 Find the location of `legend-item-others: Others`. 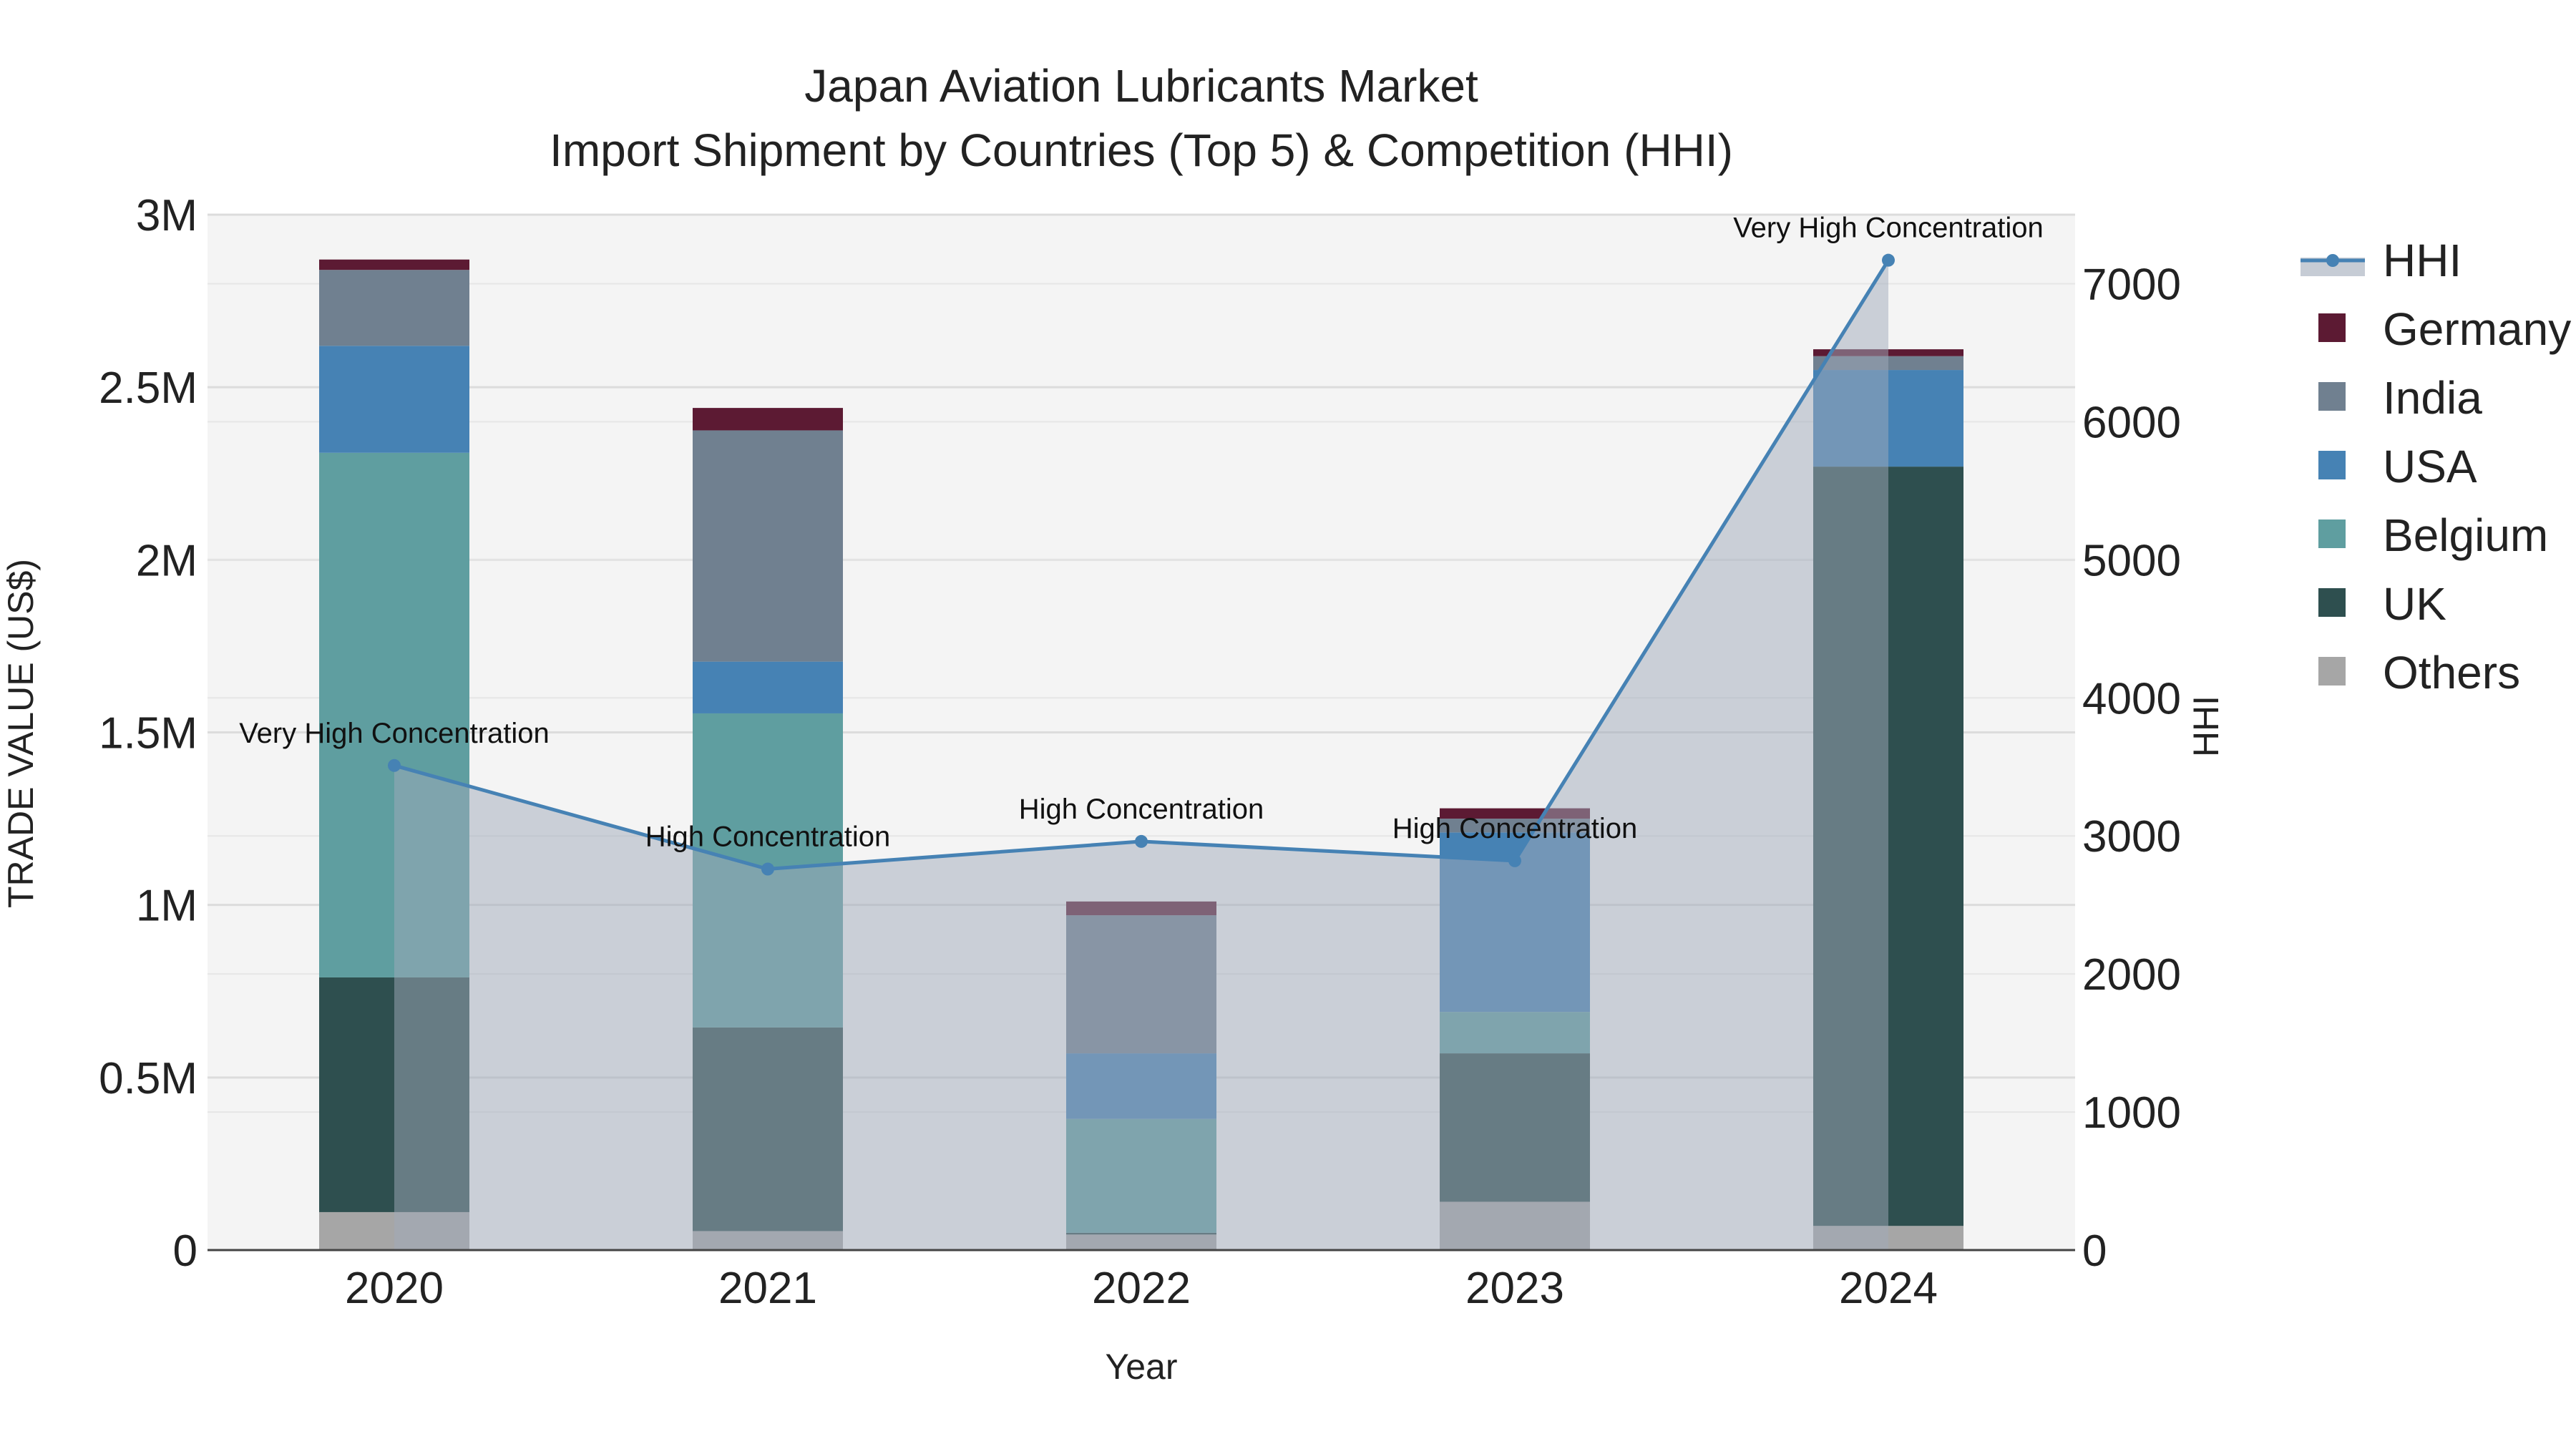

legend-item-others: Others is located at coordinates (2419, 672).